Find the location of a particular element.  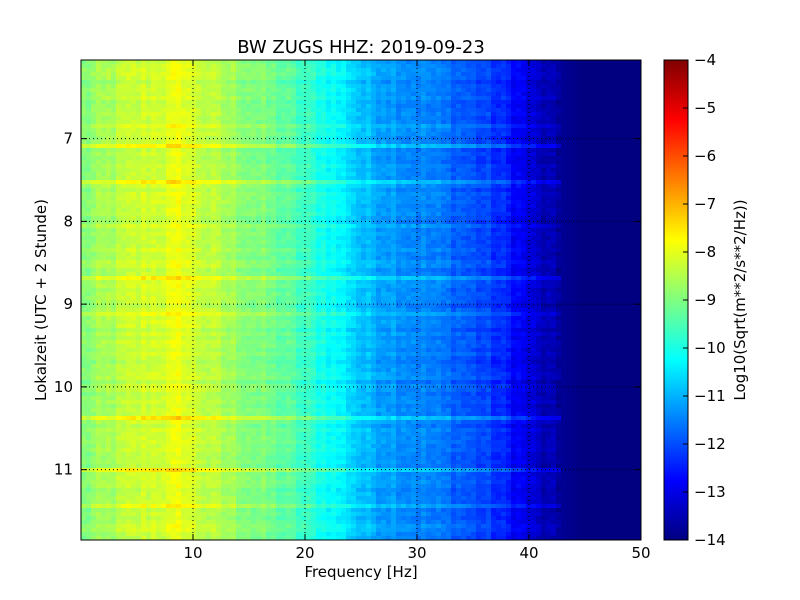

chart-title: BW ZUGS HHZ: 2019-09-23 is located at coordinates (361, 47).